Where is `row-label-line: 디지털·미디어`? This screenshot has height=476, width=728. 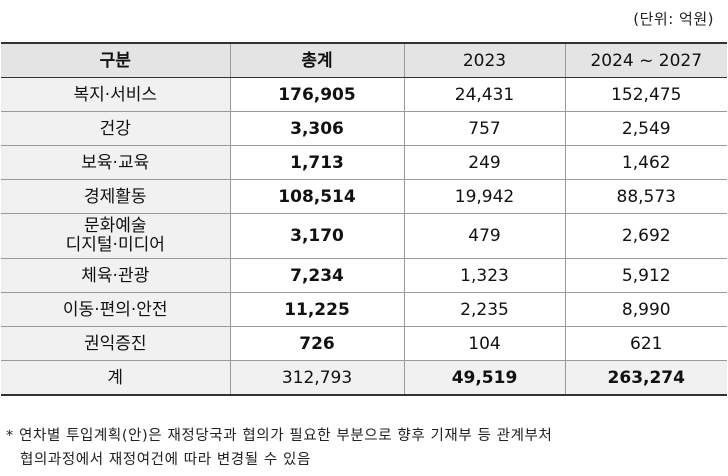 row-label-line: 디지털·미디어 is located at coordinates (115, 245).